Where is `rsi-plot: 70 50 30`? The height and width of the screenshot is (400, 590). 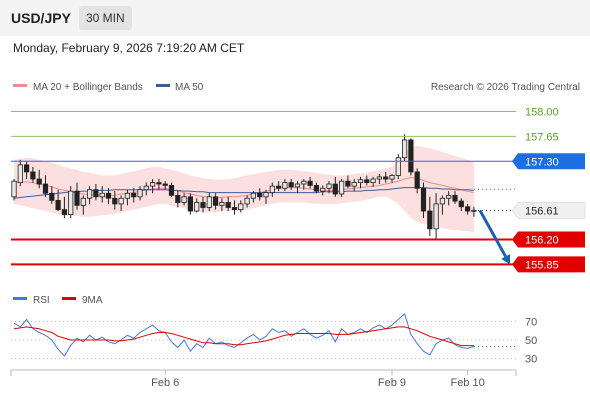
rsi-plot: 70 50 30 is located at coordinates (274, 339).